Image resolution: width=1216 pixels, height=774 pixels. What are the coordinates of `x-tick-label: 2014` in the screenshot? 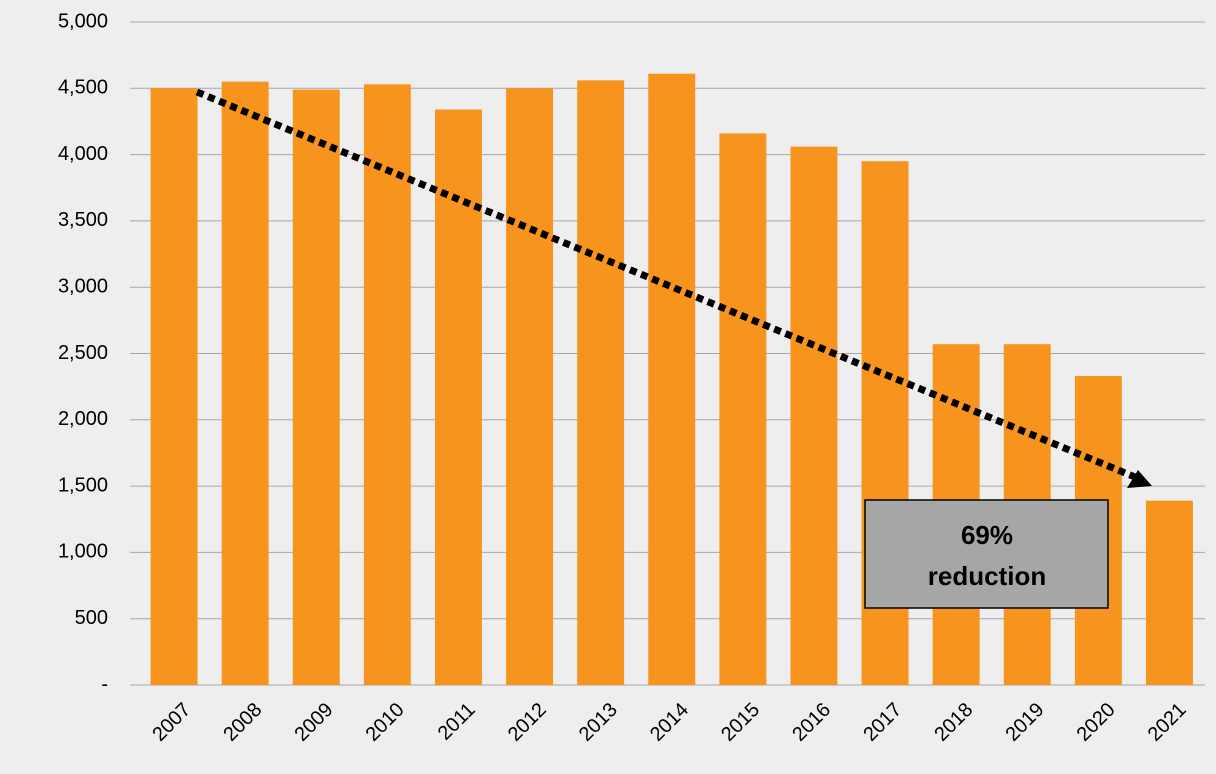 It's located at (669, 722).